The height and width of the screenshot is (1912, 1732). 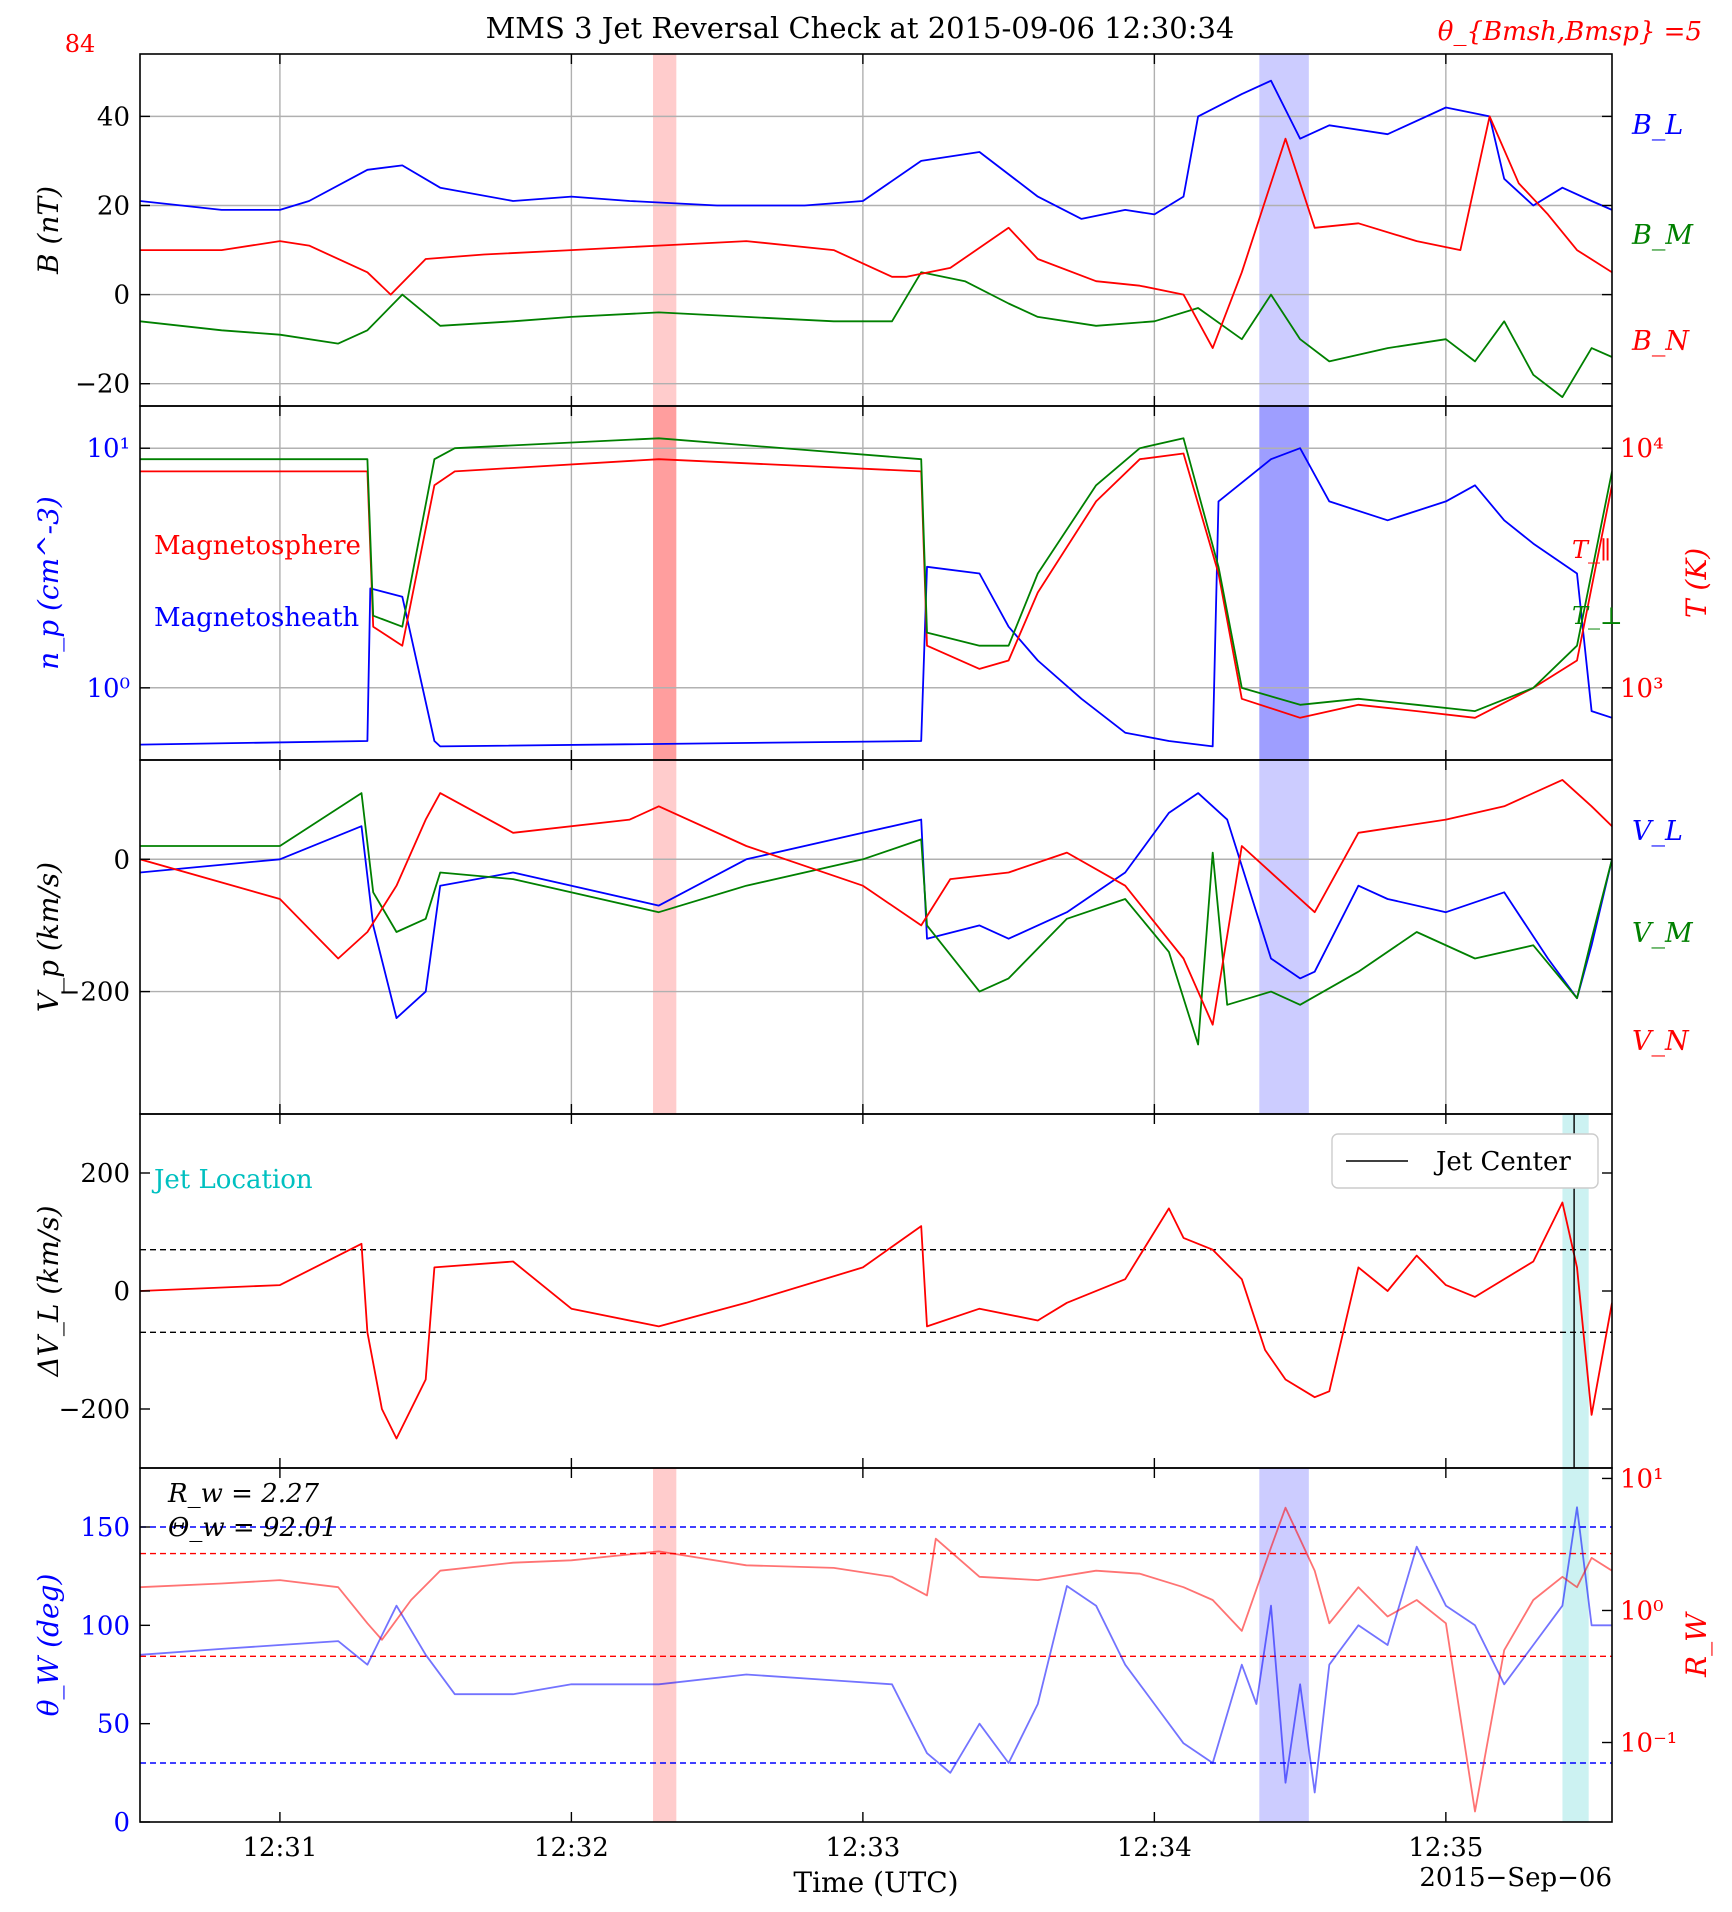 I want to click on annotation-rw: R_w = 2.27, so click(x=243, y=1494).